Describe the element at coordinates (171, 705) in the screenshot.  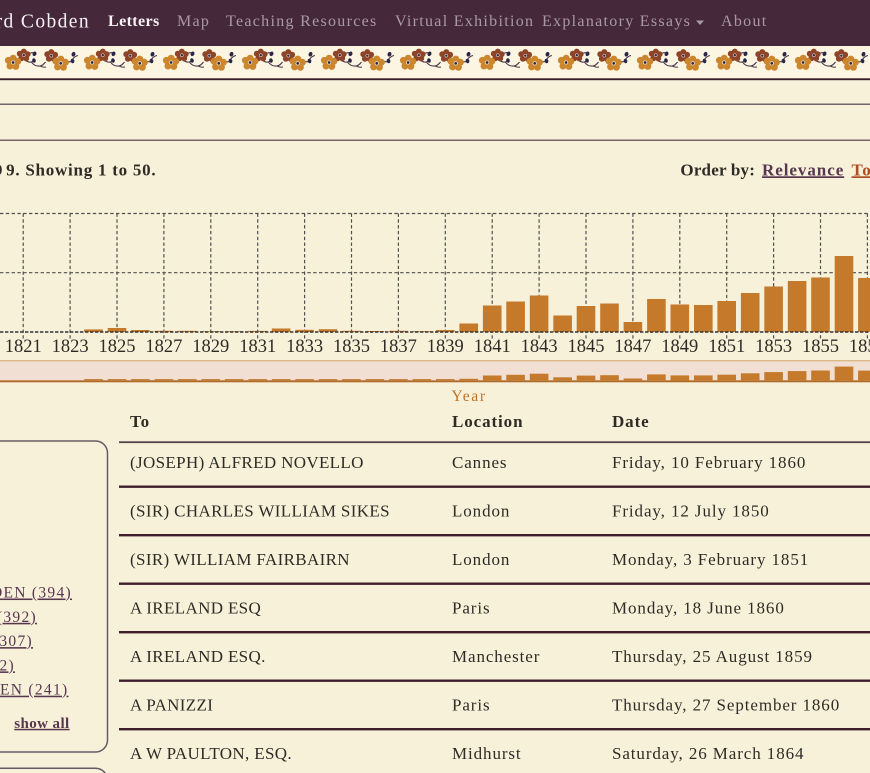
I see `svg-text: A PANIZZI` at that location.